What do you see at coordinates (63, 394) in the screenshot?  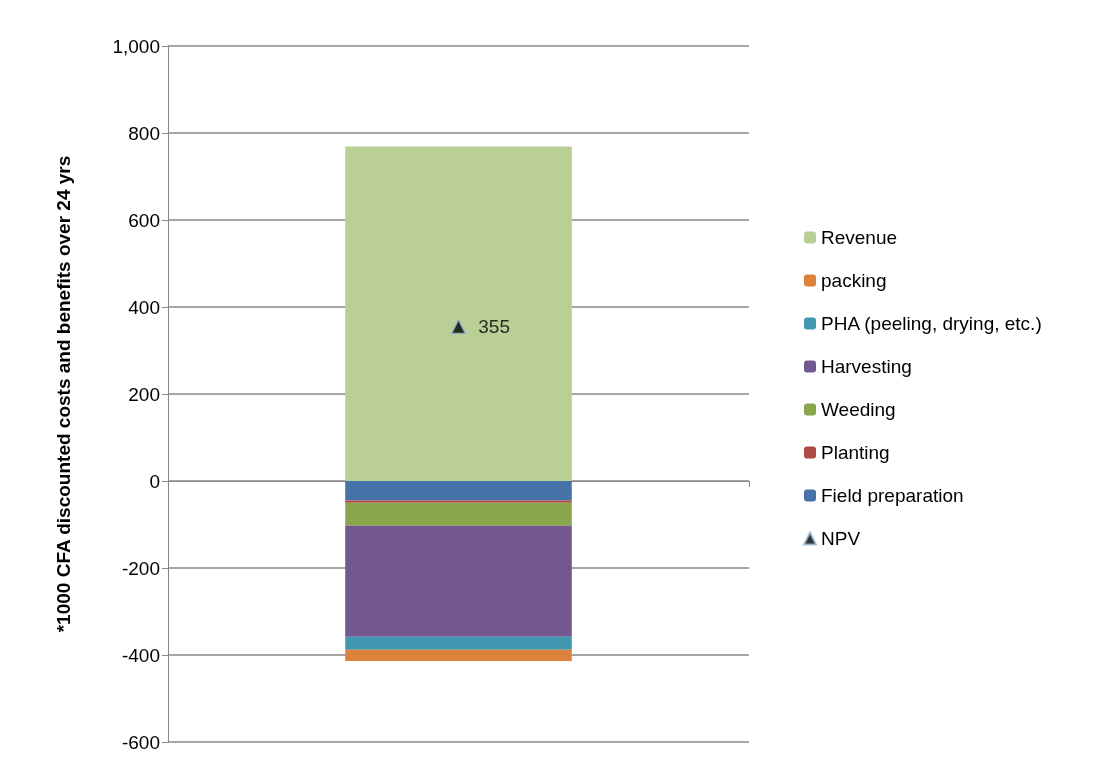 I see `y-axis-title: *1000 CFA discounted costs and benefits over 24 yrs` at bounding box center [63, 394].